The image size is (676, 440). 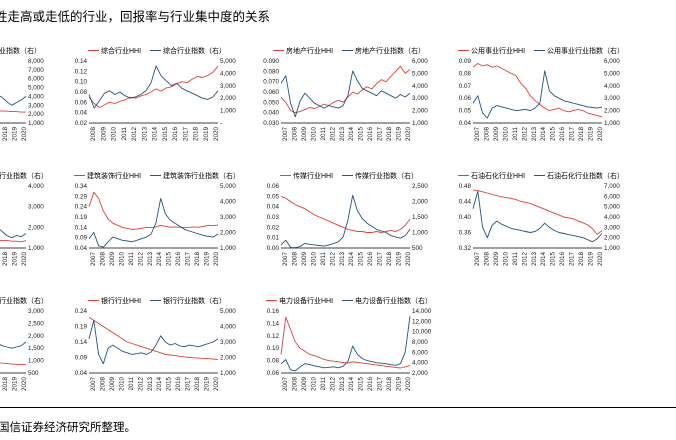 What do you see at coordinates (394, 301) in the screenshot?
I see `legend-label: 电力设备行业指数（右）` at bounding box center [394, 301].